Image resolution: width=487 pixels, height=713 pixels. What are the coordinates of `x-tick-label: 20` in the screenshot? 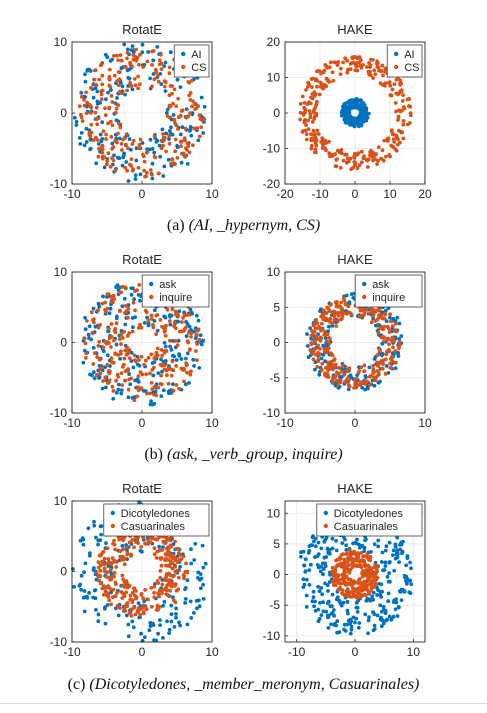 It's located at (425, 194).